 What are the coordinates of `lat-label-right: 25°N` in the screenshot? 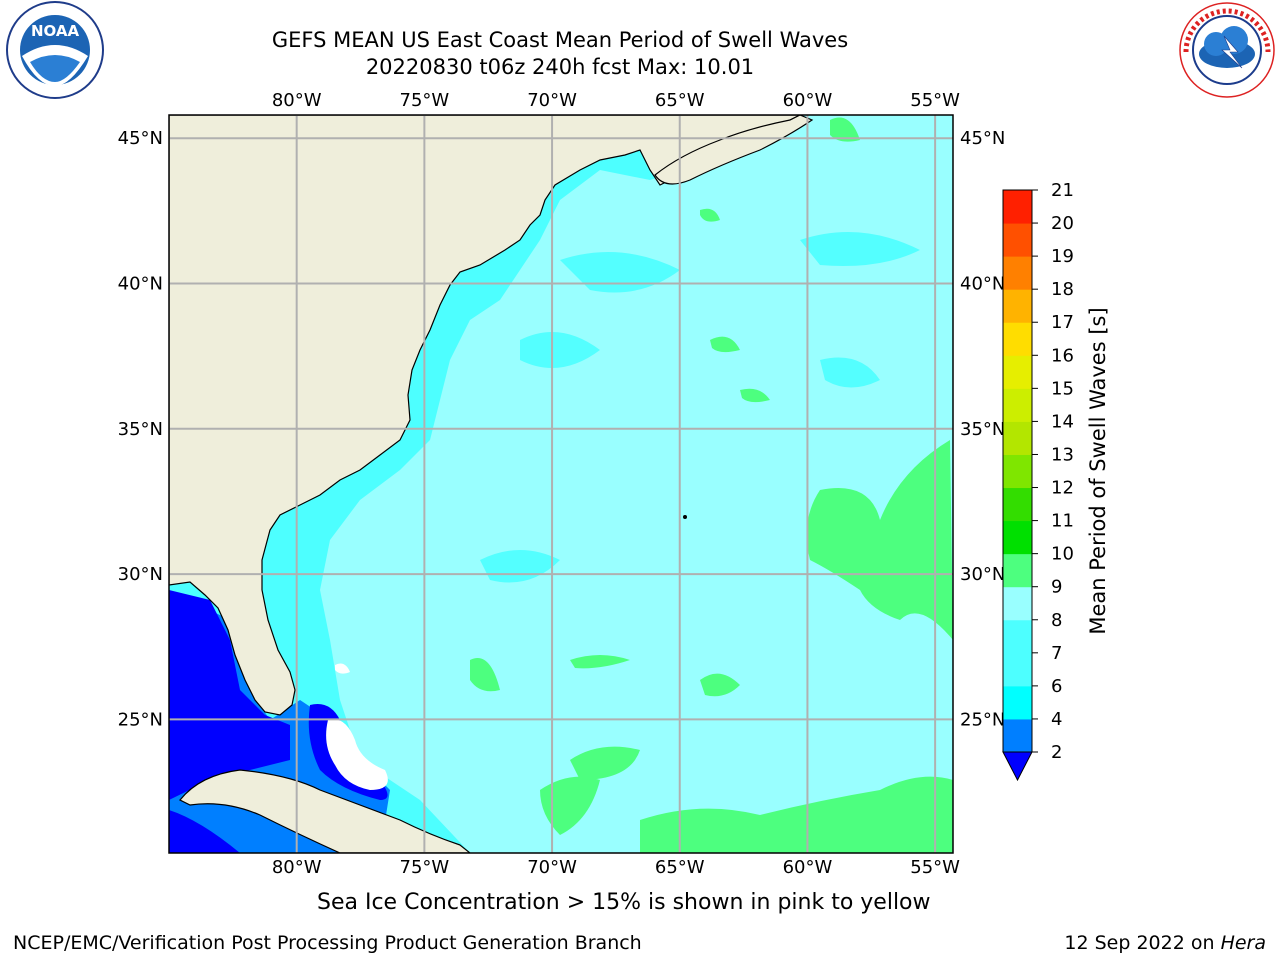 It's located at (982, 719).